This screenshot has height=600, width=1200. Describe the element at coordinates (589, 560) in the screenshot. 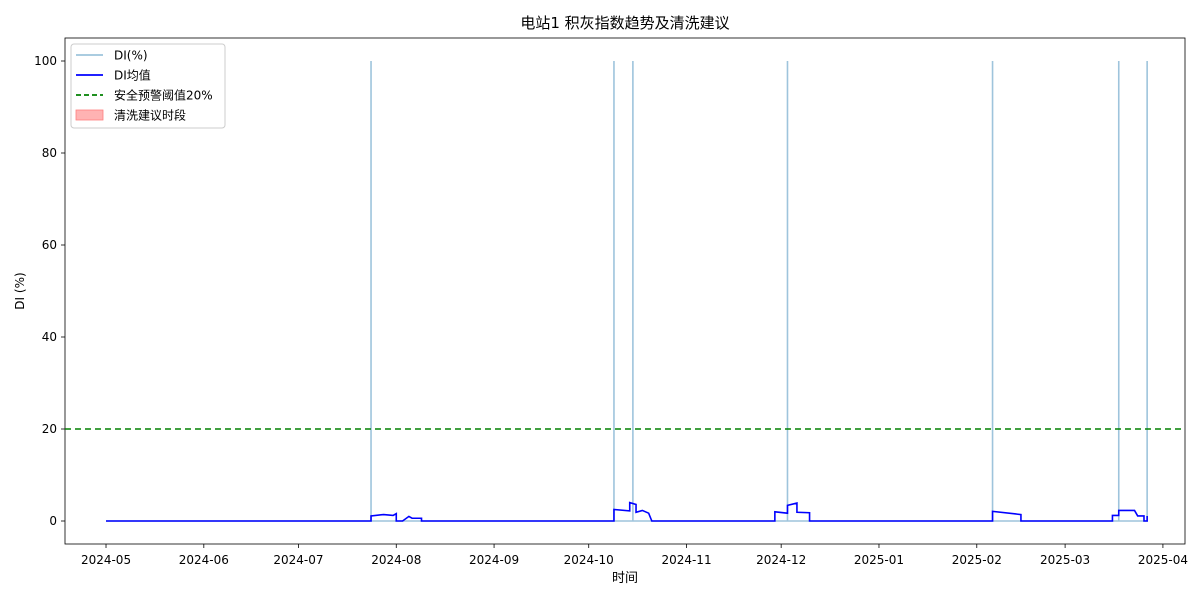

I see `x-tick-label: 2024-10` at that location.